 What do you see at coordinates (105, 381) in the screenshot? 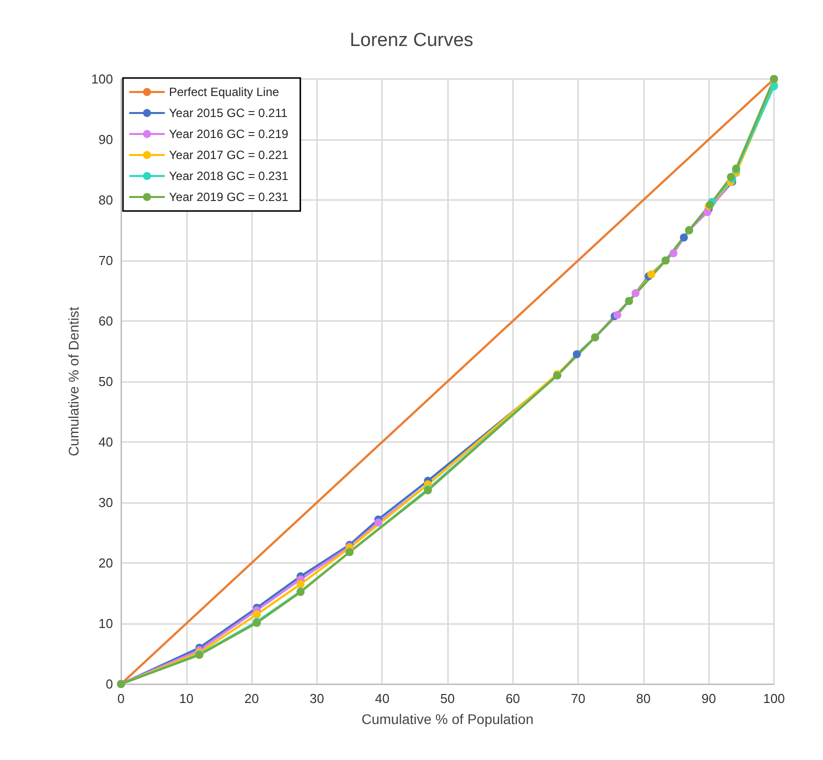
I see `y-tick-label: 50` at bounding box center [105, 381].